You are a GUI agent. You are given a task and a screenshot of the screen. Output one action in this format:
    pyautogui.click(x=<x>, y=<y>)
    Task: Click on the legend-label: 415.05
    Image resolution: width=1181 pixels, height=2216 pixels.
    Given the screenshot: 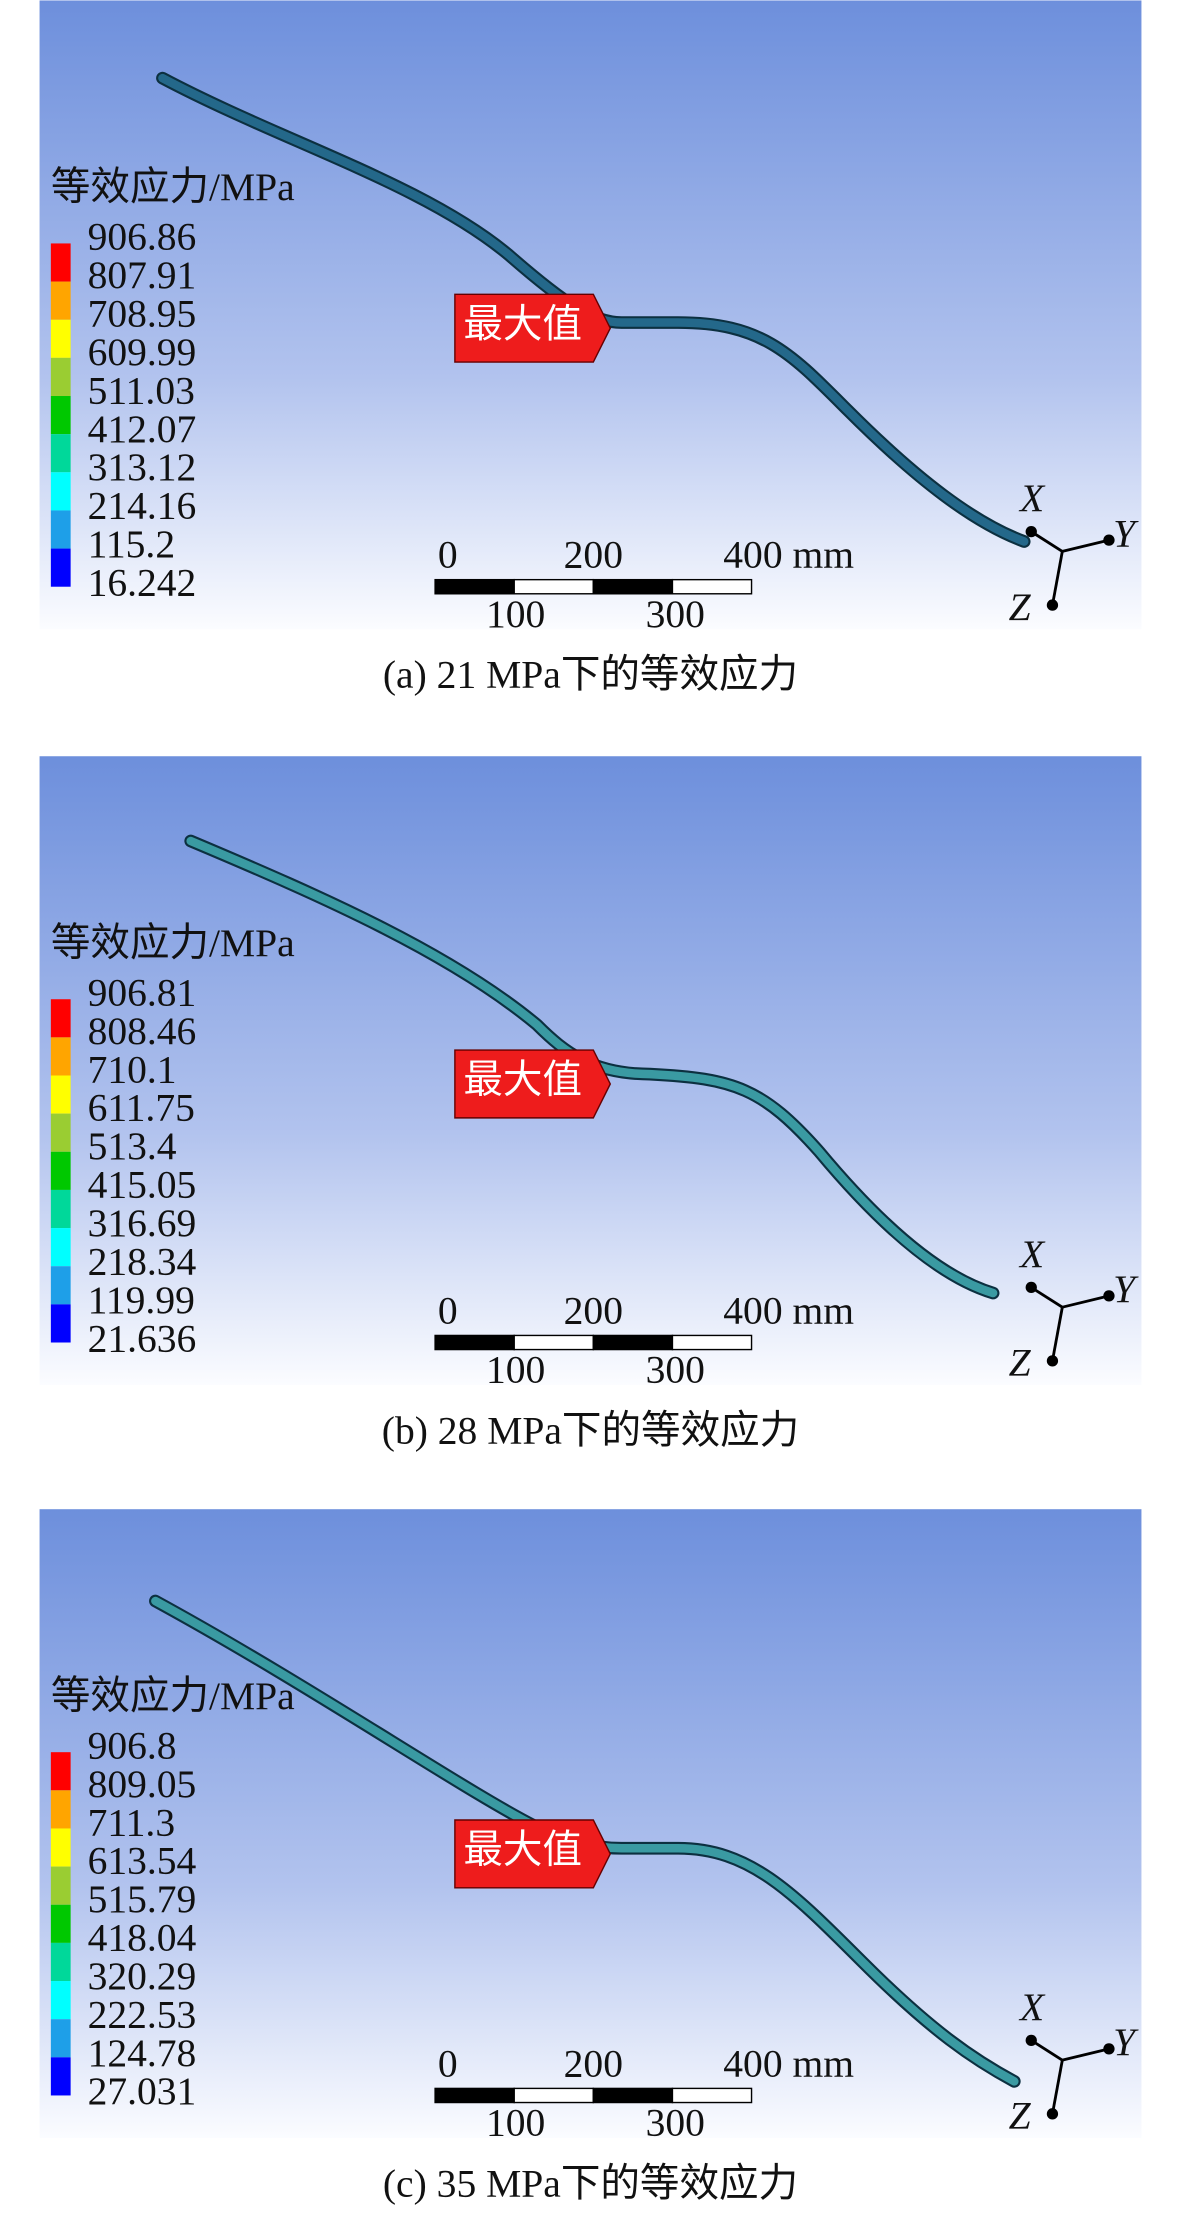 What is the action you would take?
    pyautogui.click(x=142, y=1185)
    